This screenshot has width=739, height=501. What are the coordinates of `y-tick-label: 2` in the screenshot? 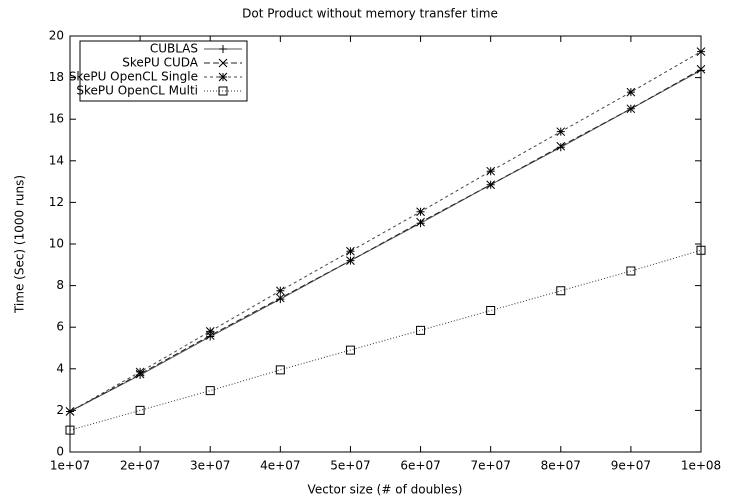 It's located at (60, 410).